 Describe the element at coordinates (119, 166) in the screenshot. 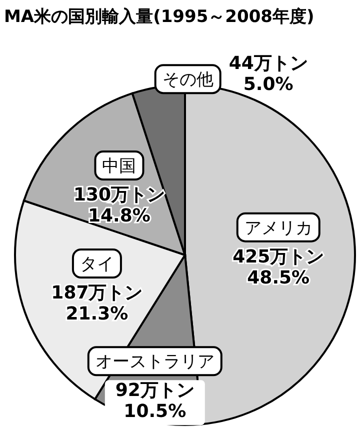

I see `slice-label: 中国` at that location.